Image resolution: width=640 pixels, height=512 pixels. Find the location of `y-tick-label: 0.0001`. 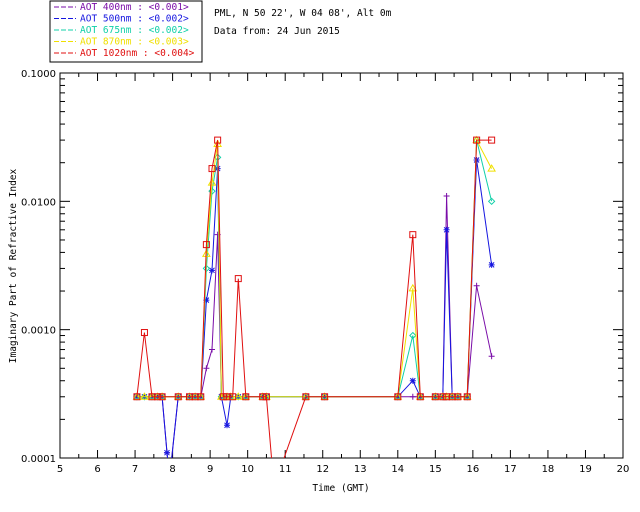

y-tick-label: 0.0001 is located at coordinates (38, 459).